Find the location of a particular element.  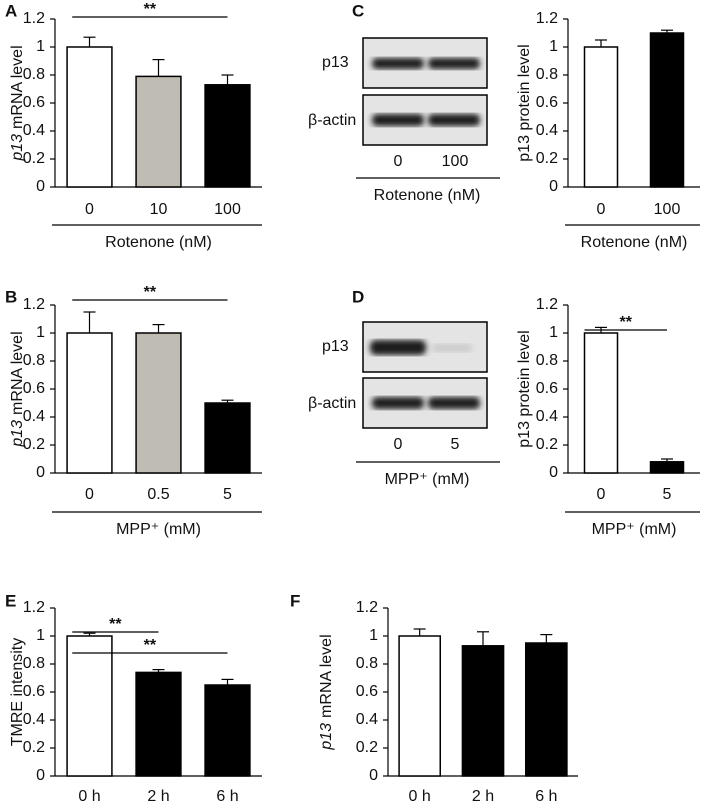

x-tick-label: 10 is located at coordinates (159, 209).